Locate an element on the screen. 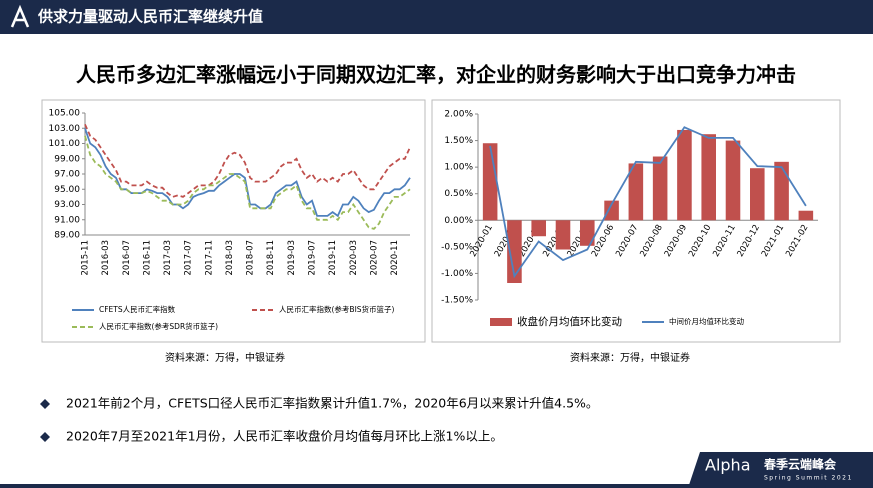 This screenshot has width=873, height=488. x-tick-label: 2019-03 is located at coordinates (292, 258).